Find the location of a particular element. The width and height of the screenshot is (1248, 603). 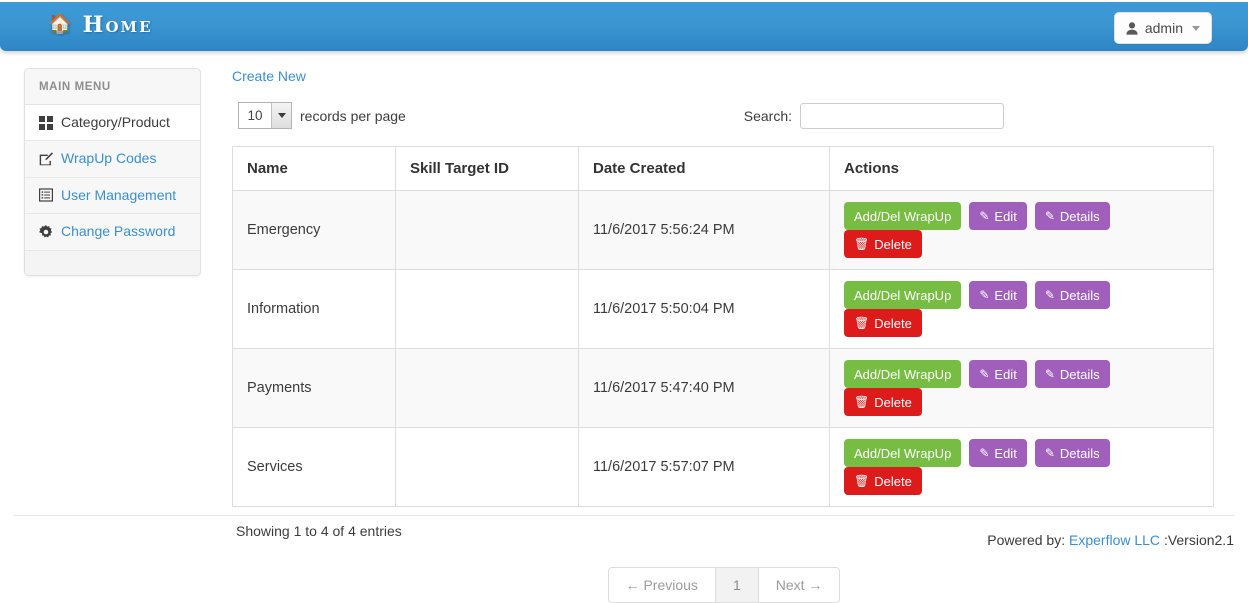

column-header-date: Date Created is located at coordinates (704, 168).